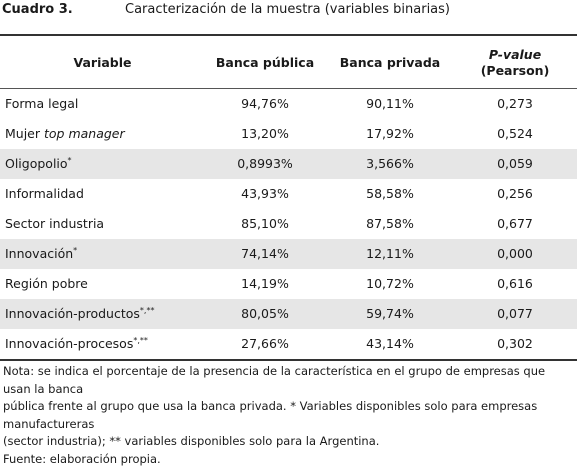 This screenshot has height=468, width=577. Describe the element at coordinates (76, 344) in the screenshot. I see `row-label: Innovación-procesos*,**` at that location.